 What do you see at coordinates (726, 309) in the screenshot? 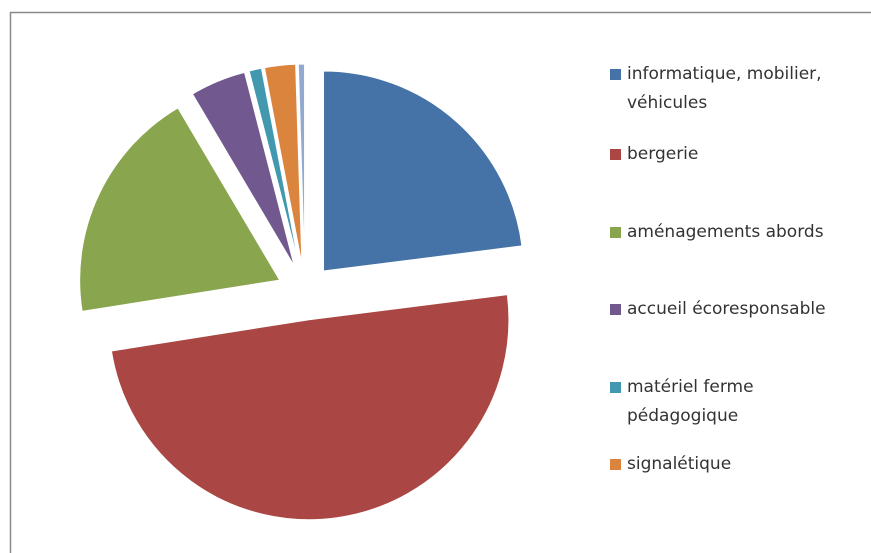
I see `legend-label: accueil écoresponsable` at bounding box center [726, 309].